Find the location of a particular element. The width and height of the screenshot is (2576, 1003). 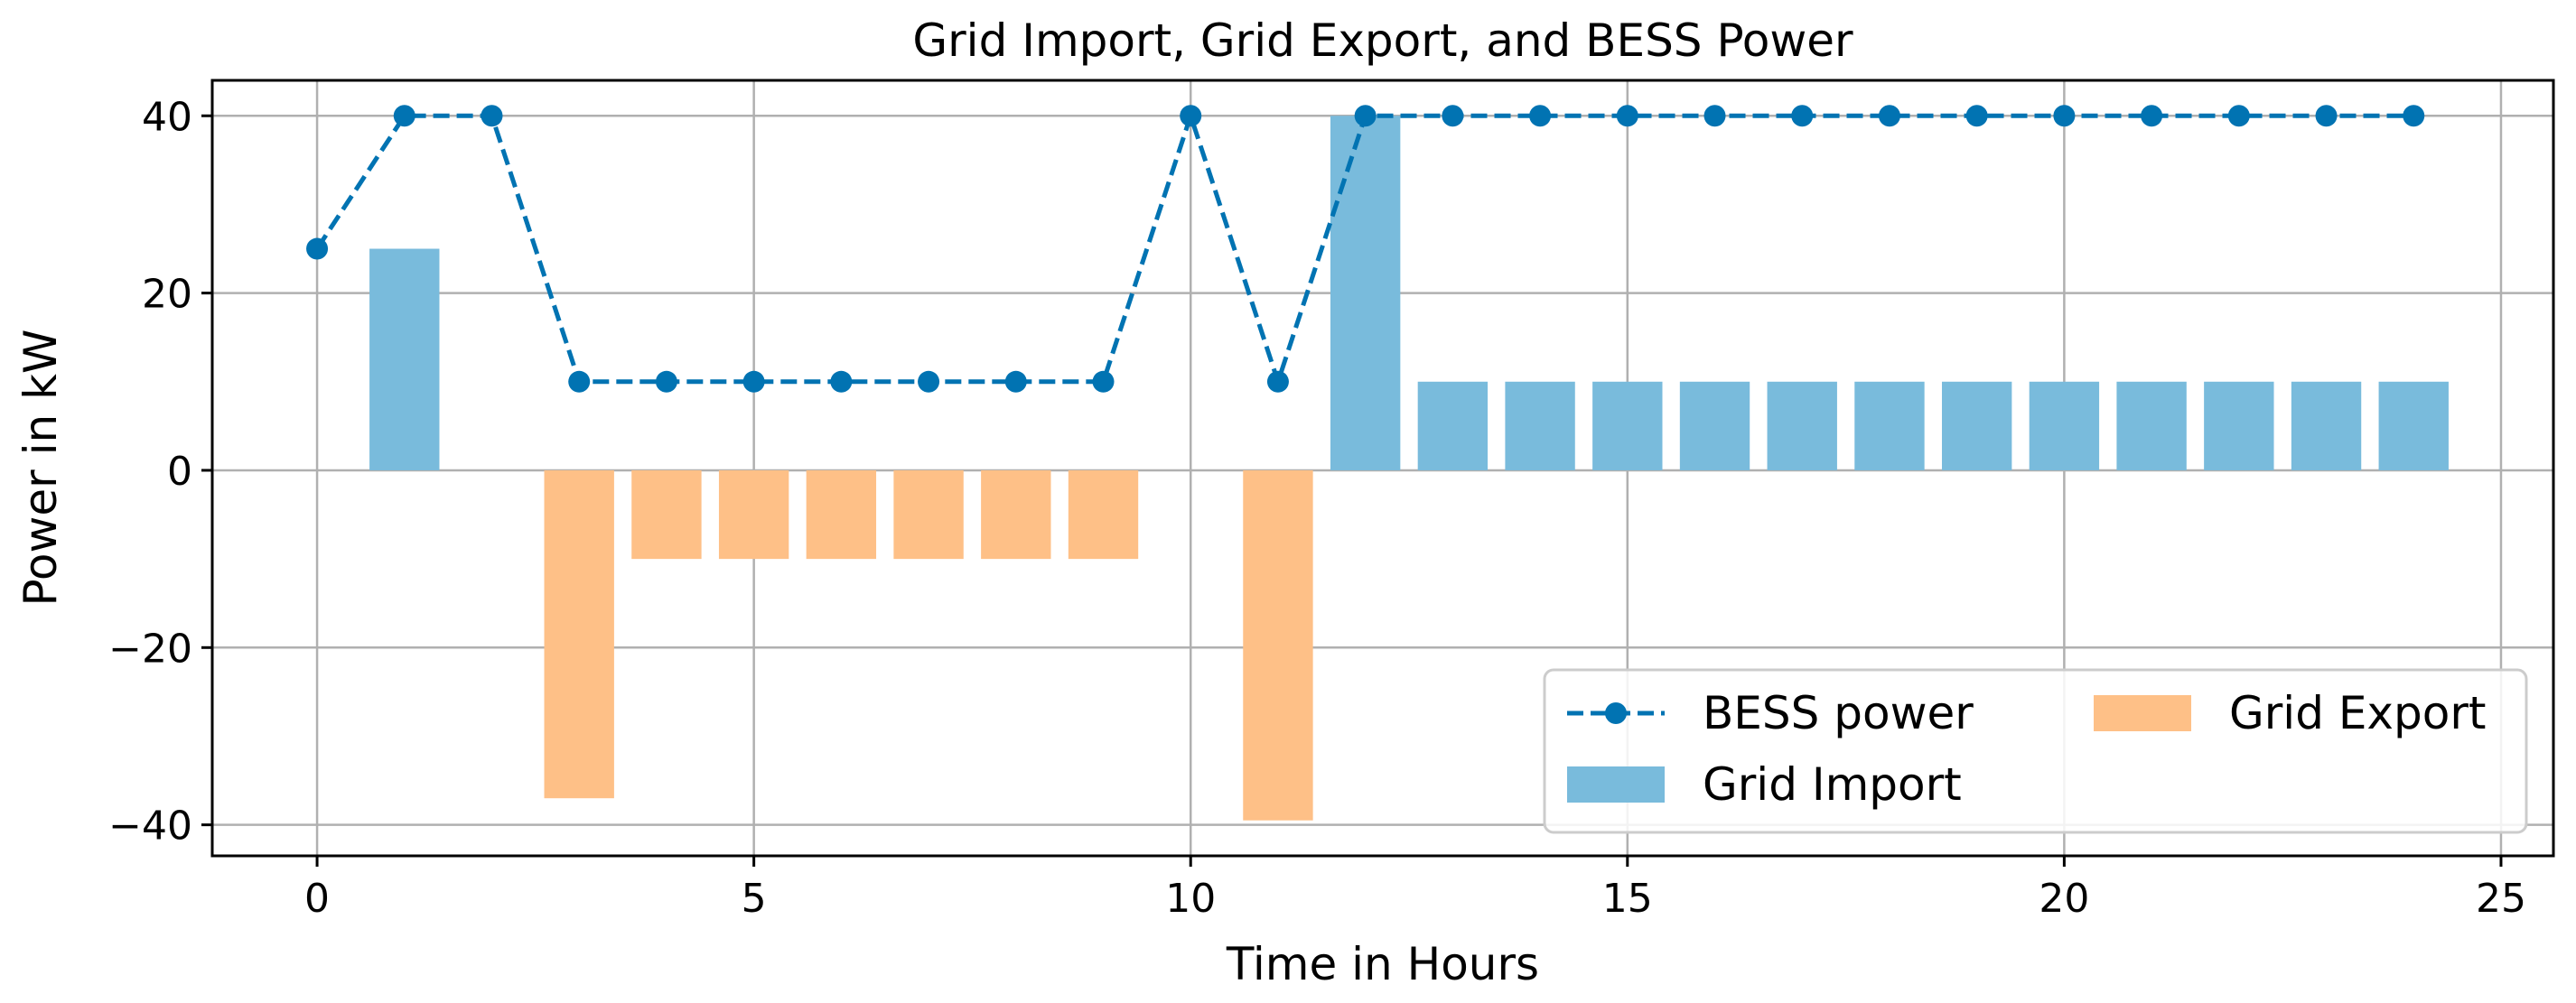

legend-import-swatch is located at coordinates (1616, 784).